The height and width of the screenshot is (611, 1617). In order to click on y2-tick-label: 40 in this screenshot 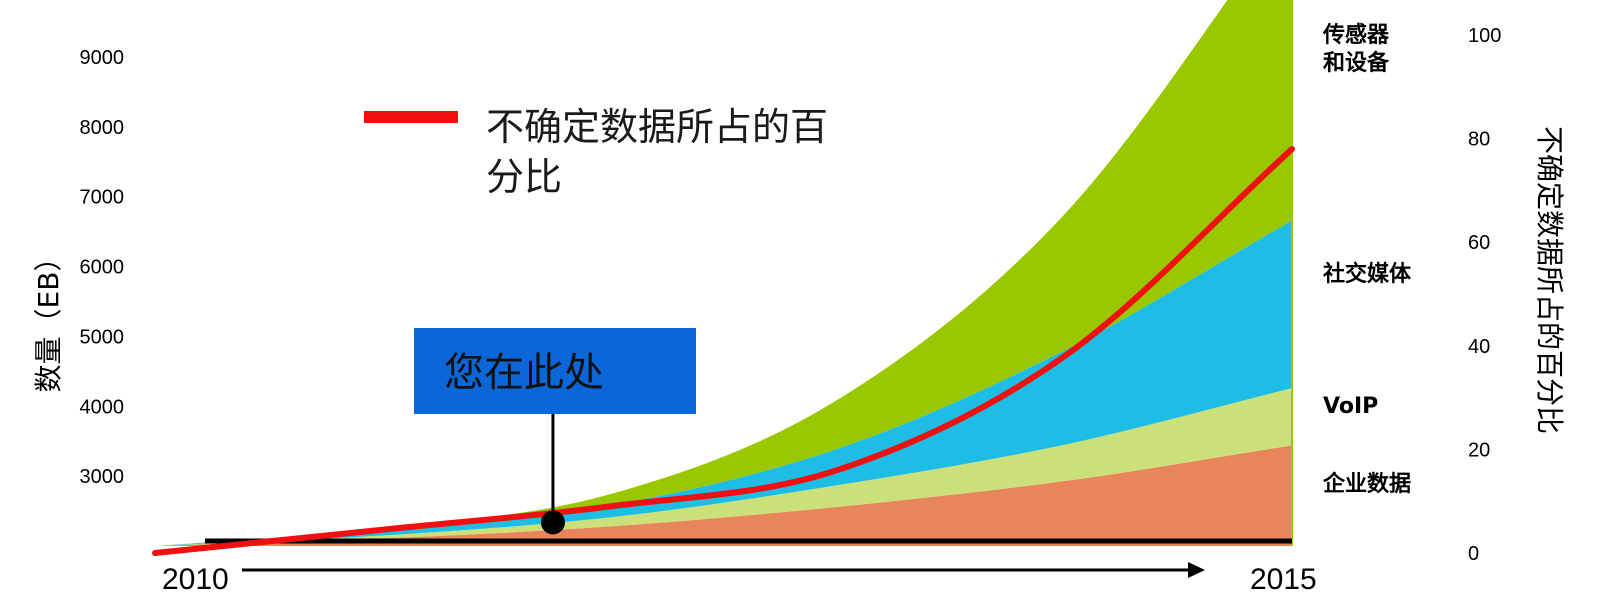, I will do `click(1479, 347)`.